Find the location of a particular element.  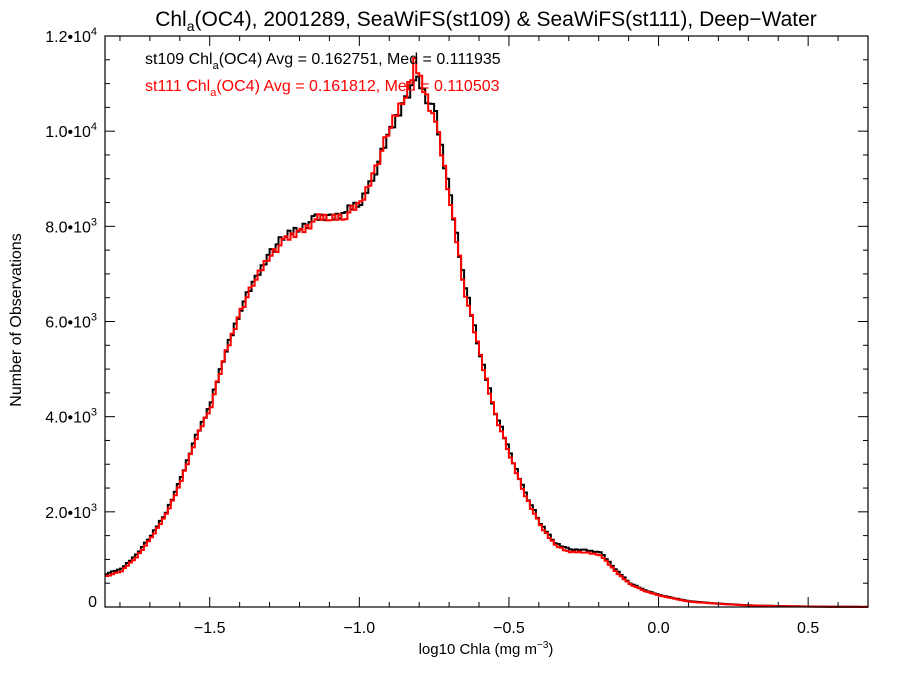

y-tick-mantissa: 2.0•10 is located at coordinates (68, 513).